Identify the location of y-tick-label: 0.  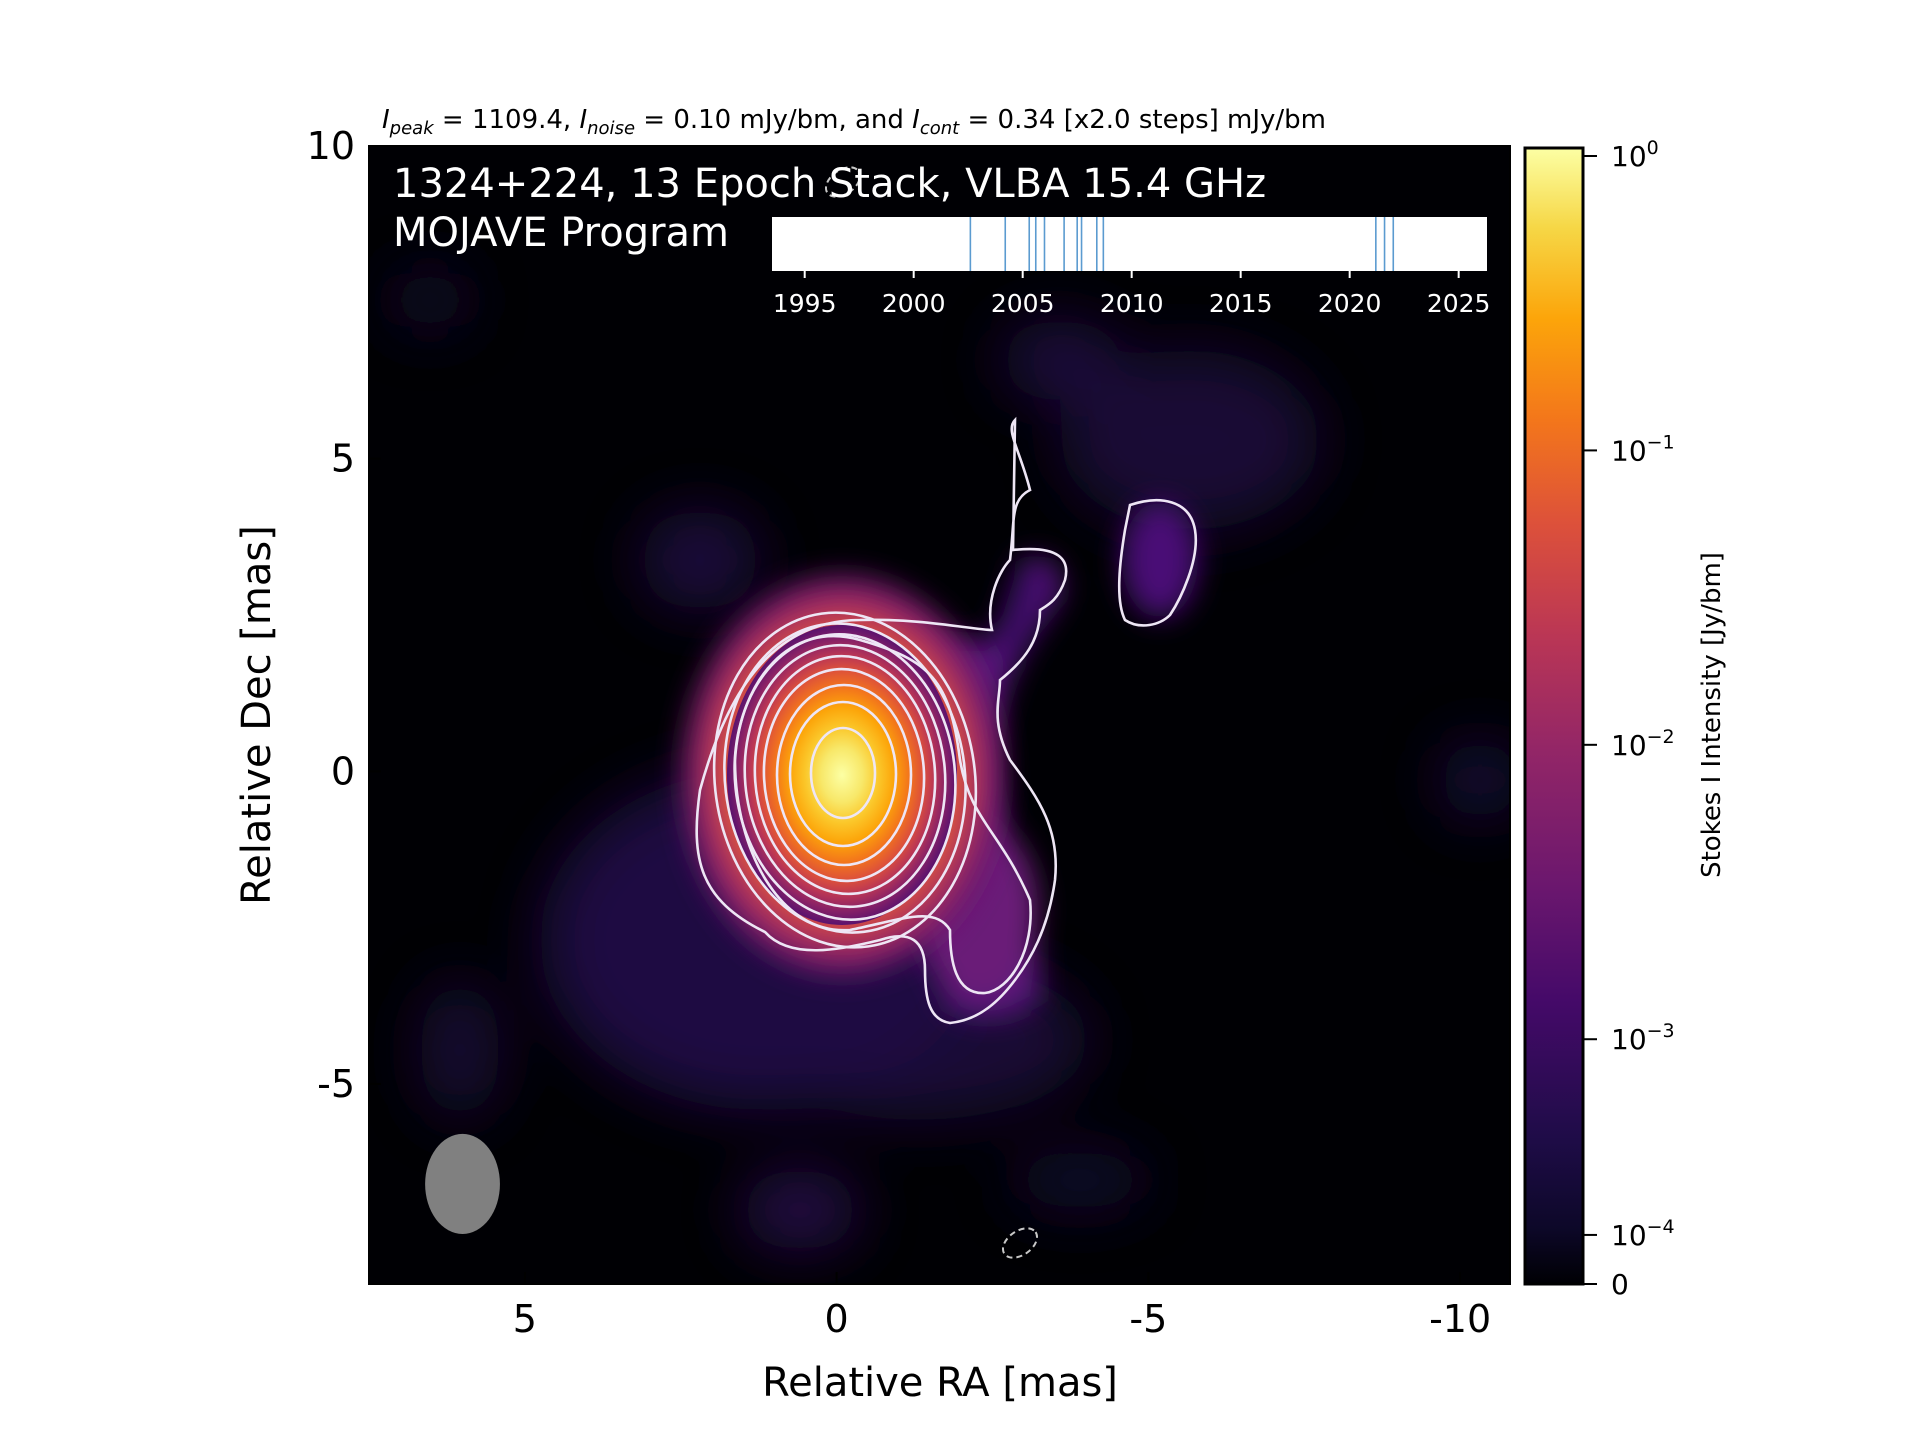
(343, 771).